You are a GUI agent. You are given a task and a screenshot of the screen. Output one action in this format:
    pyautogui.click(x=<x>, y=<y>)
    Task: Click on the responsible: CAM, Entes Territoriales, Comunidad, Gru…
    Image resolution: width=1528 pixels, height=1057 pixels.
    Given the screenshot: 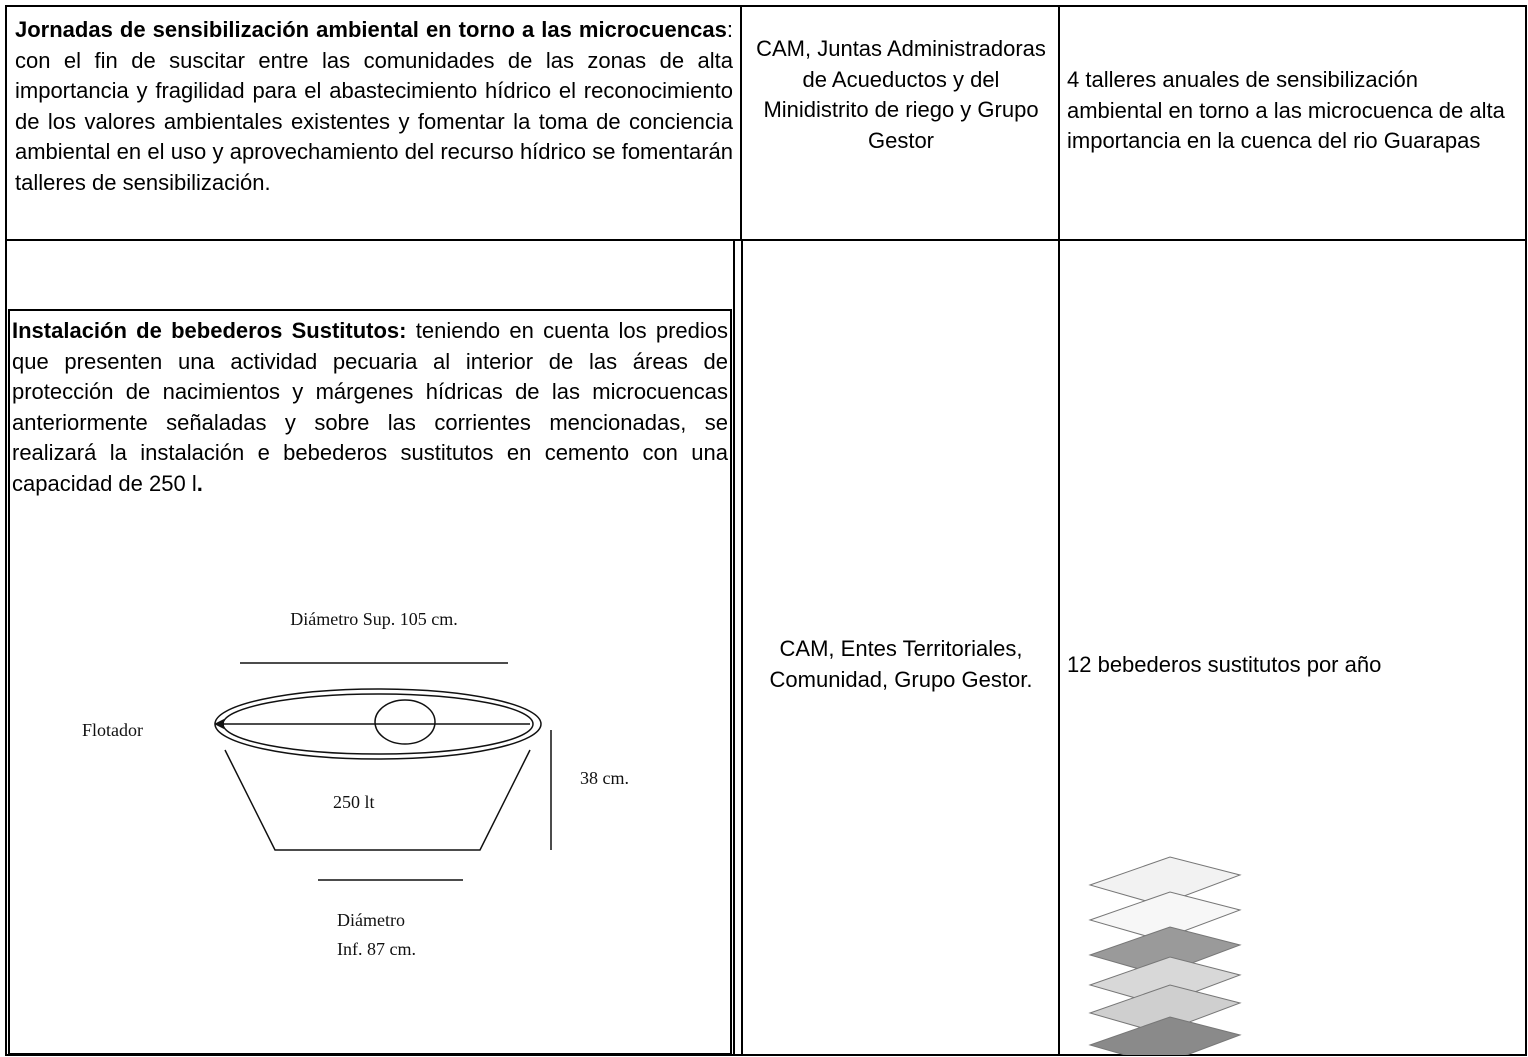 What is the action you would take?
    pyautogui.click(x=901, y=664)
    